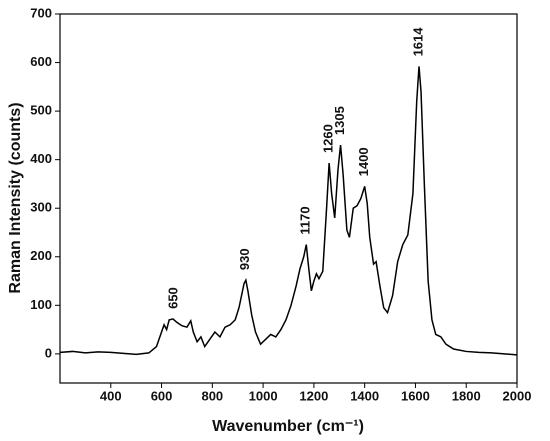 This screenshot has width=550, height=441. I want to click on y-tick-label: 500, so click(41, 110).